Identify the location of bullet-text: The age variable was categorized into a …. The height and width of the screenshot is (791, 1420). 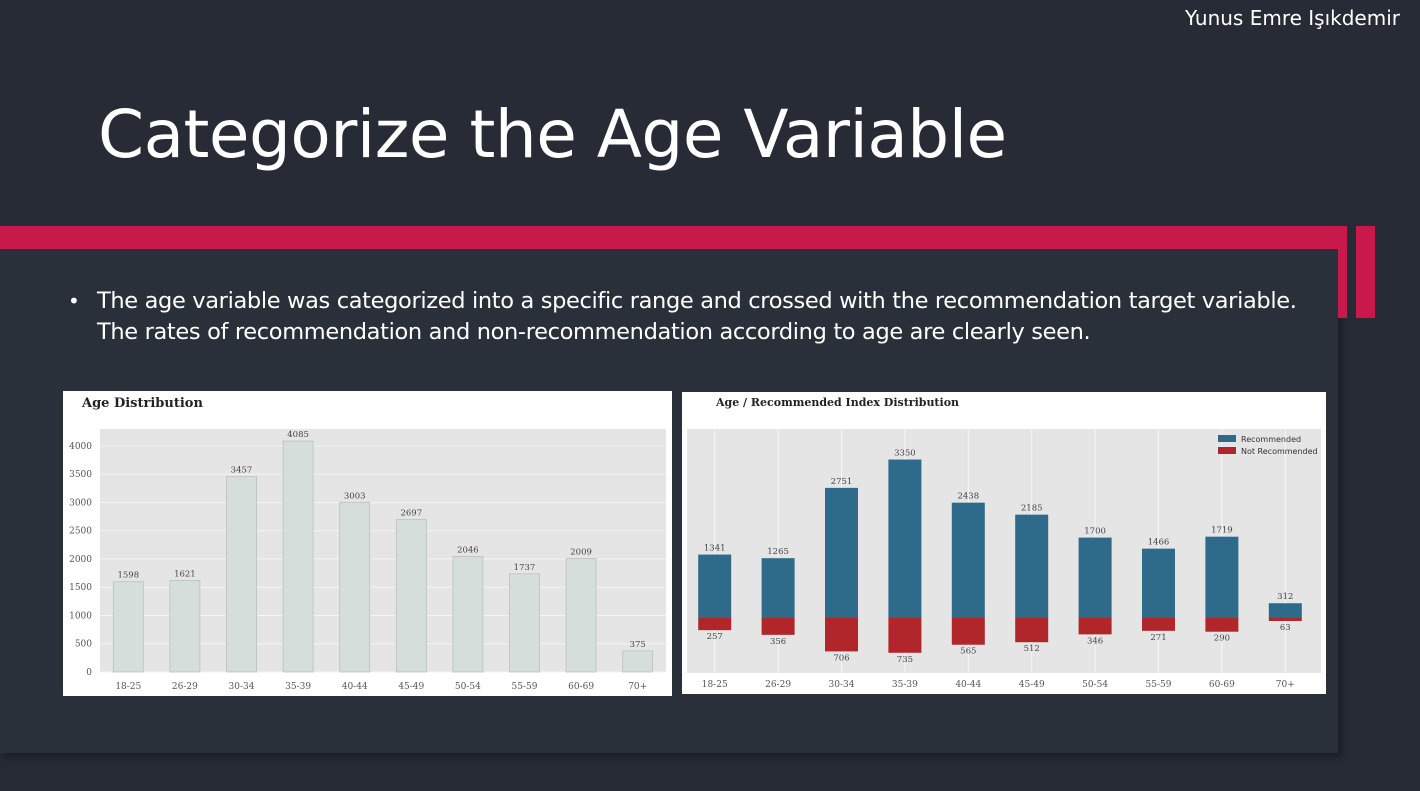
(697, 316).